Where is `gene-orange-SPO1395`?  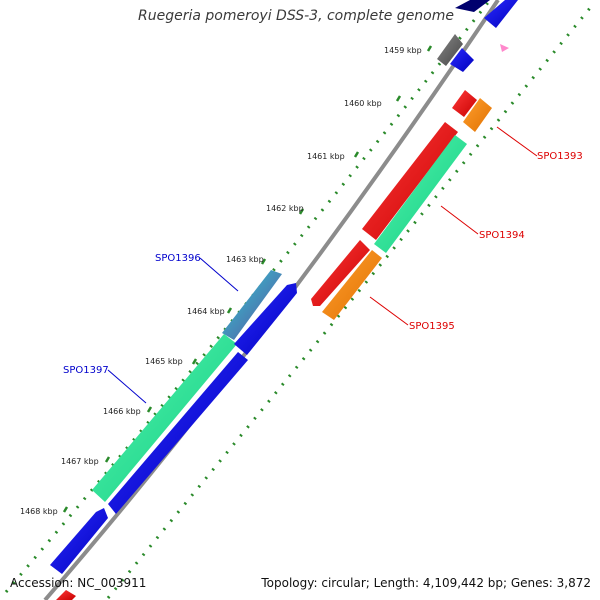
gene-orange-SPO1395 is located at coordinates (352, 285).